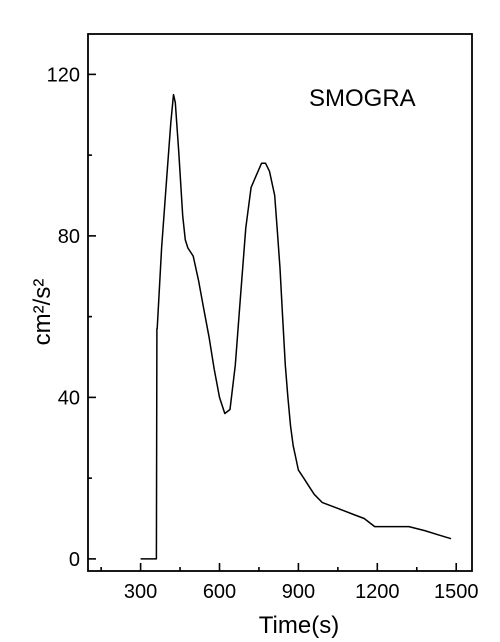 The height and width of the screenshot is (642, 500). What do you see at coordinates (63, 75) in the screenshot?
I see `y-tick-label: 120` at bounding box center [63, 75].